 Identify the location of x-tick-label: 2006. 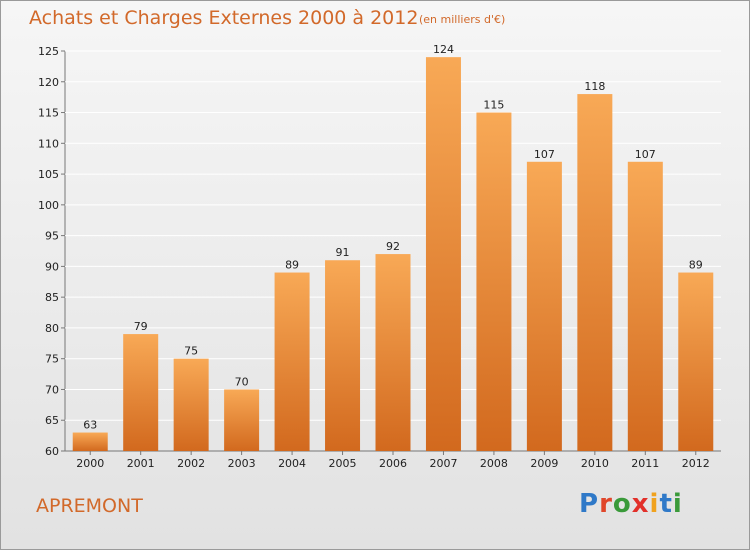
(393, 463).